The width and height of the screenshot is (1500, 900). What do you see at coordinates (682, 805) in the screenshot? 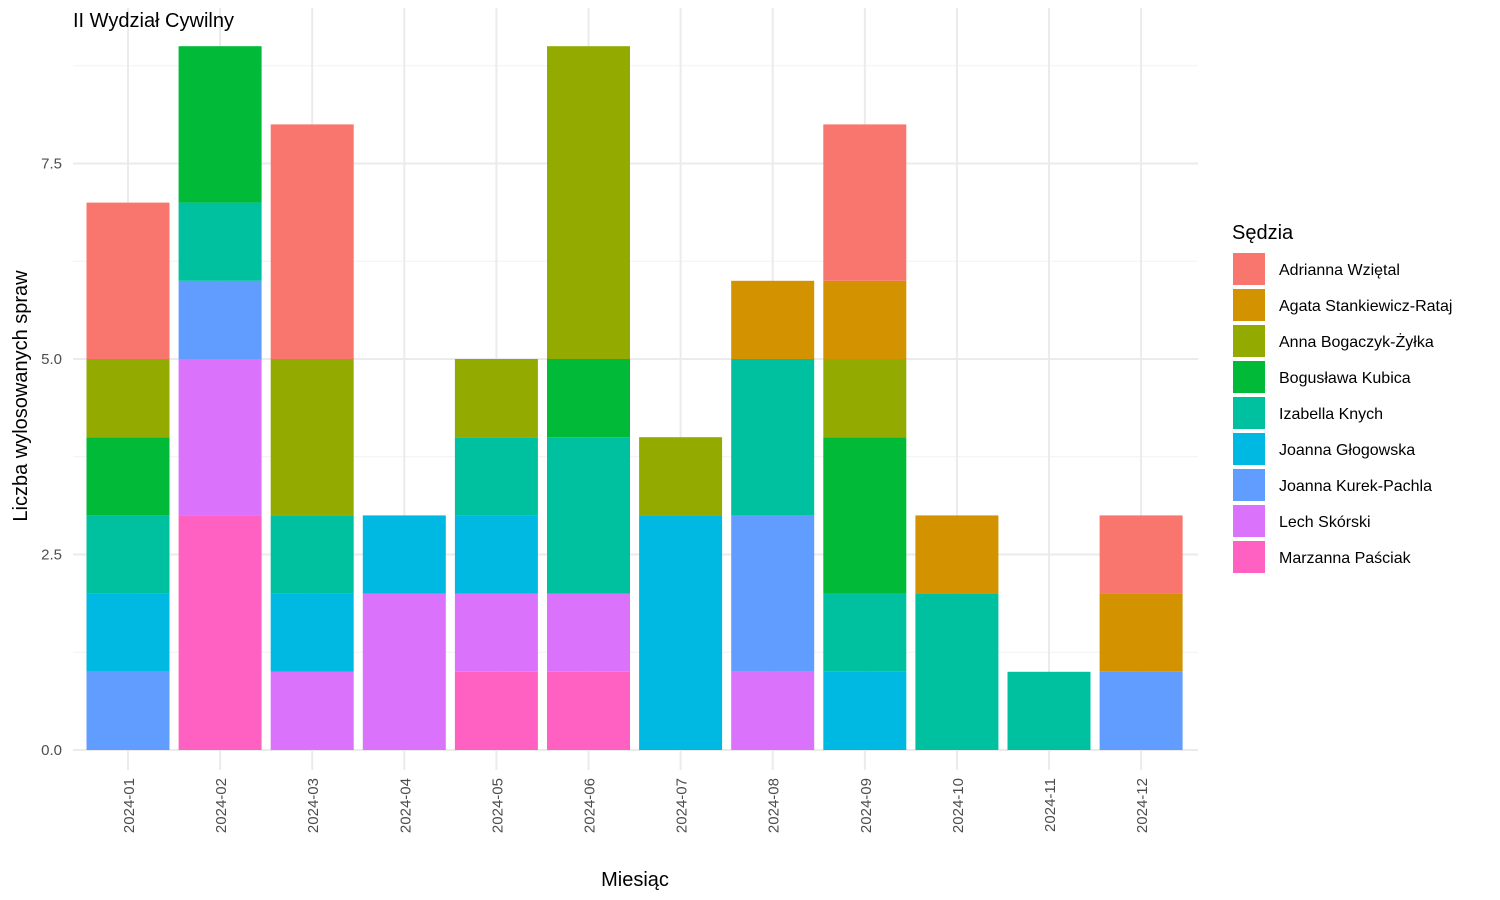
I see `x-tick-label: 2024-07` at bounding box center [682, 805].